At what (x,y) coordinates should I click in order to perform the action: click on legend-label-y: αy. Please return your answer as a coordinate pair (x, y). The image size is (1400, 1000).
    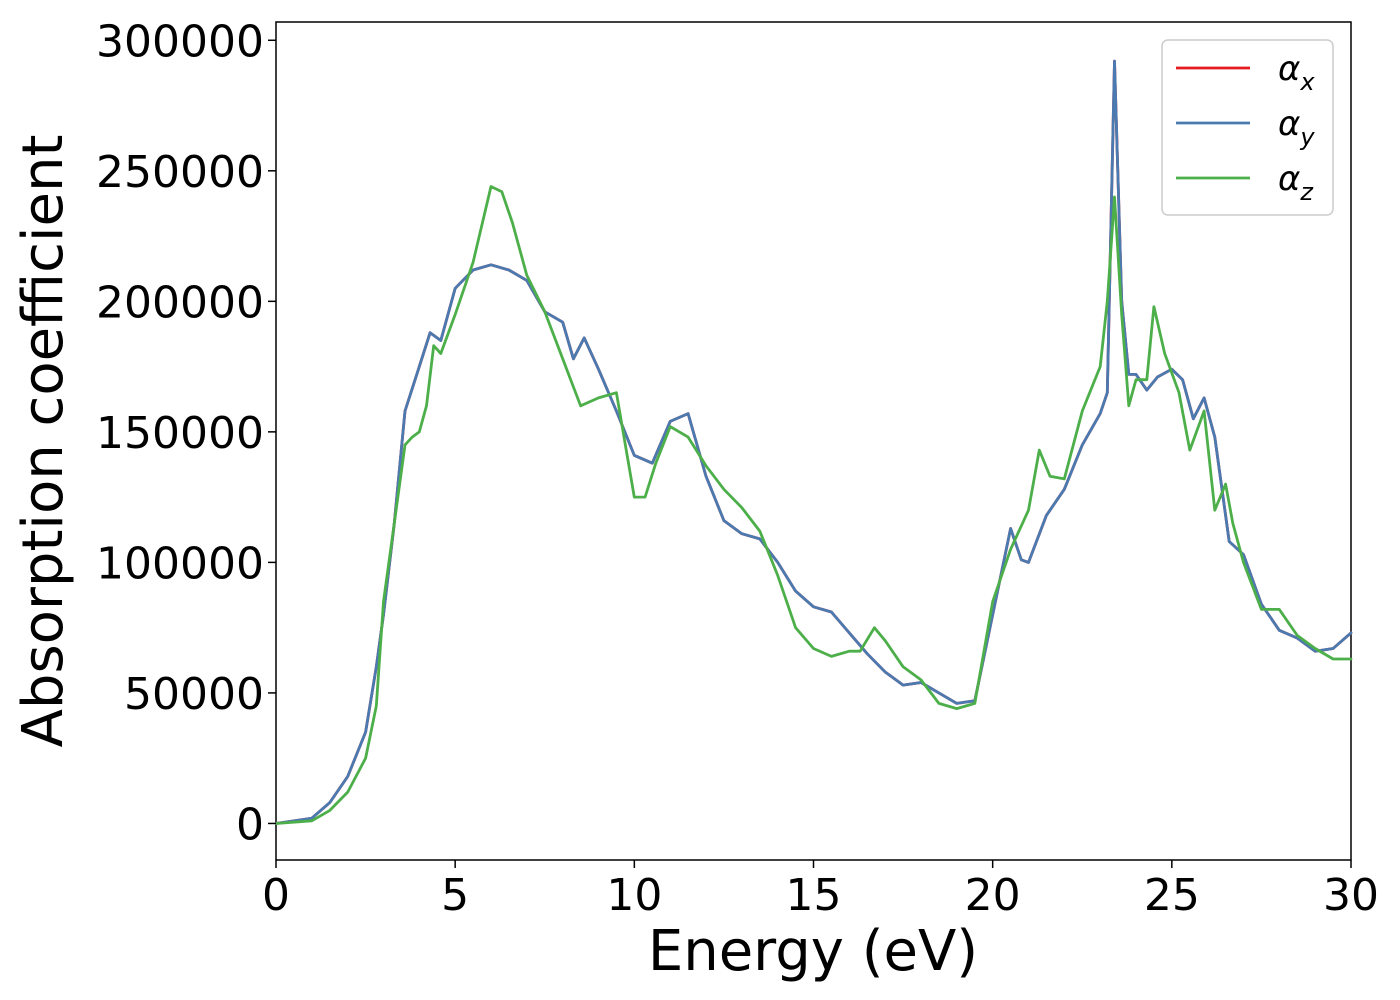
    Looking at the image, I should click on (1296, 127).